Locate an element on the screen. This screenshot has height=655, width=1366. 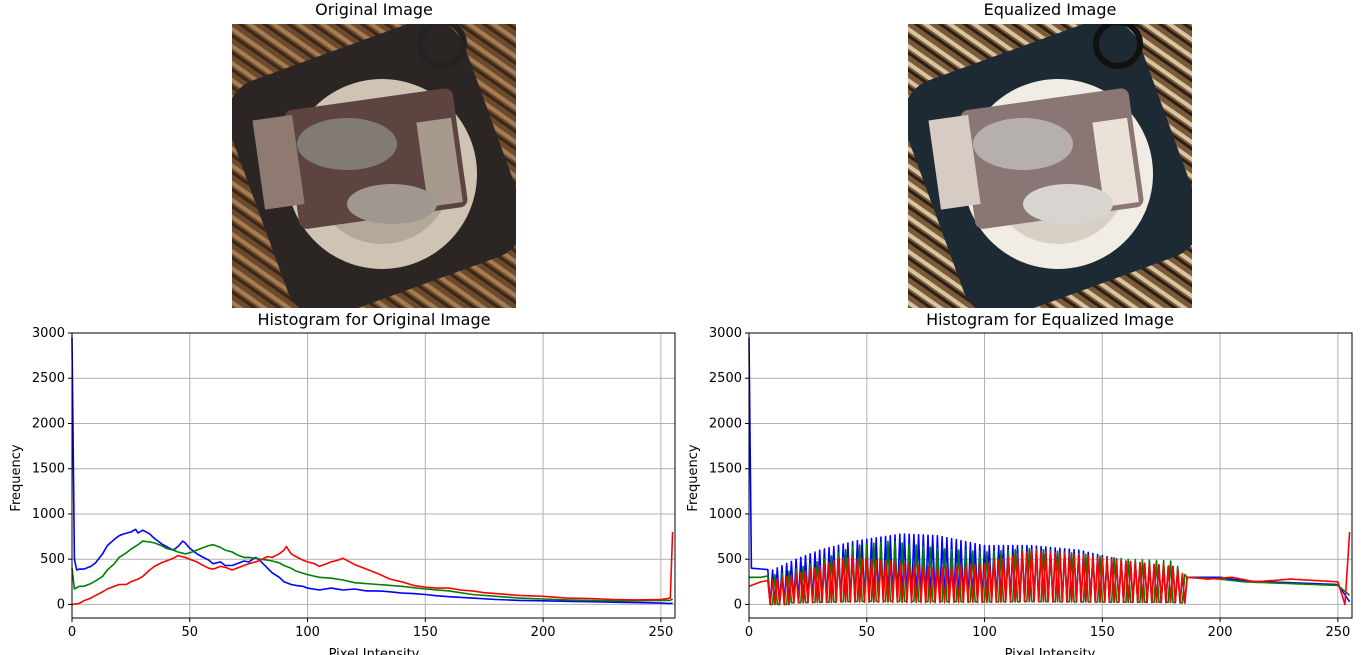
original-image is located at coordinates (374, 166).